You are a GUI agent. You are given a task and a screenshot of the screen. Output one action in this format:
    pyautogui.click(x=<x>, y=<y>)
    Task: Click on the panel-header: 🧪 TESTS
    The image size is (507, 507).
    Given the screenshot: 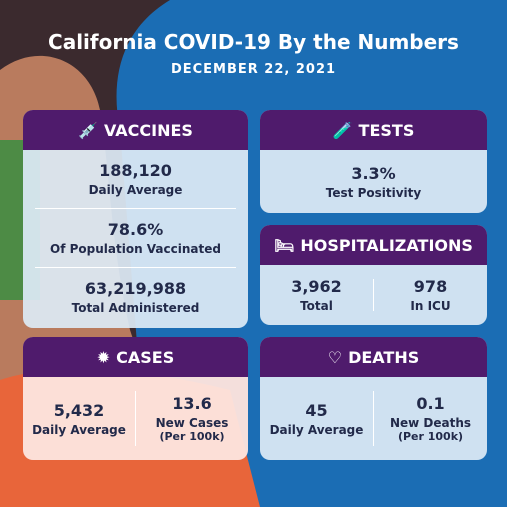 What is the action you would take?
    pyautogui.click(x=373, y=130)
    